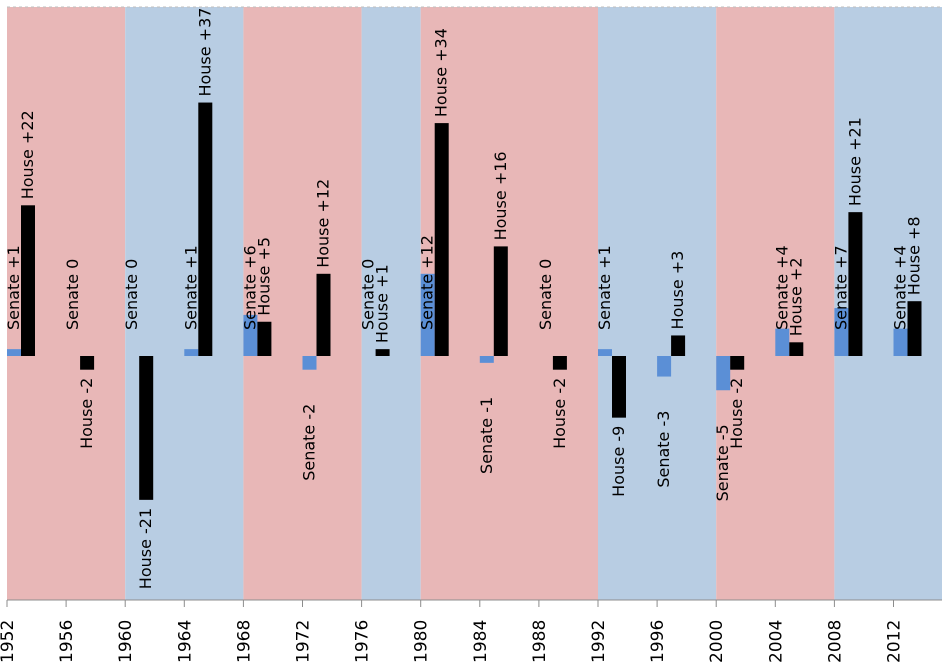  I want to click on house-label-1968: House +5, so click(263, 276).